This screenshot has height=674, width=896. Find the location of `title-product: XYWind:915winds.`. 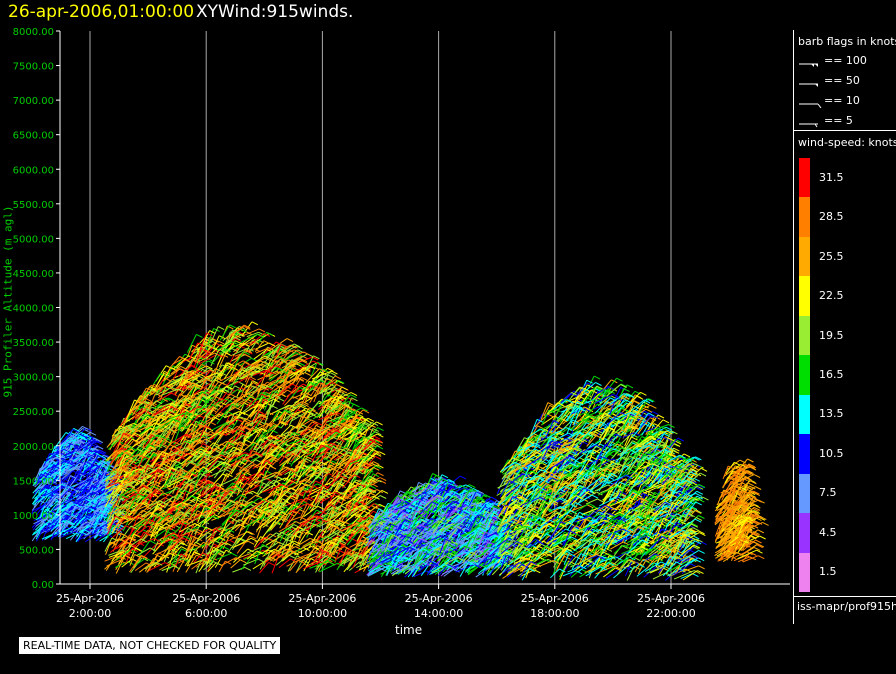

title-product: XYWind:915winds. is located at coordinates (275, 12).